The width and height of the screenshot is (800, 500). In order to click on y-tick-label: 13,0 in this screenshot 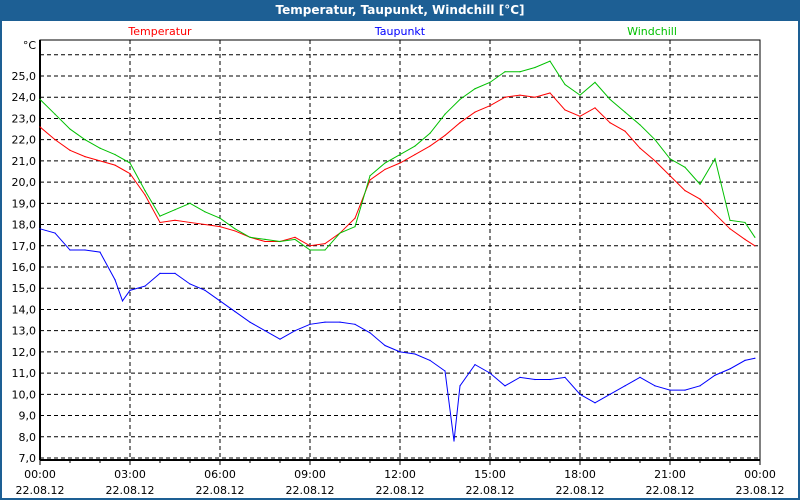, I will do `click(24, 331)`.